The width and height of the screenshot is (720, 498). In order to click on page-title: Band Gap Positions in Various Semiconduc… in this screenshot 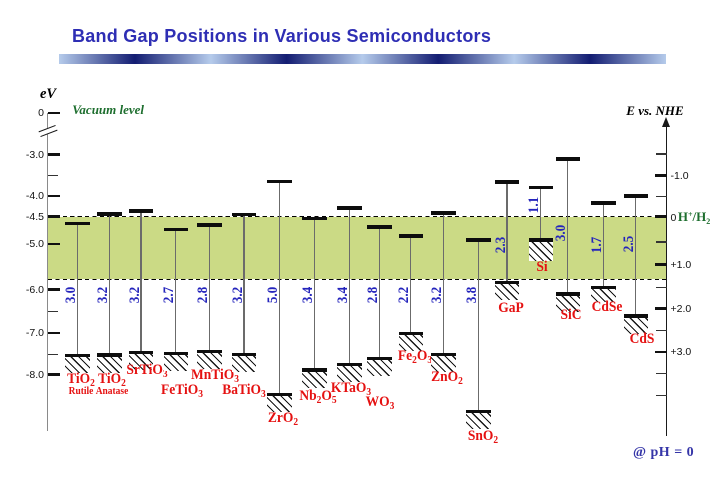, I will do `click(282, 36)`.